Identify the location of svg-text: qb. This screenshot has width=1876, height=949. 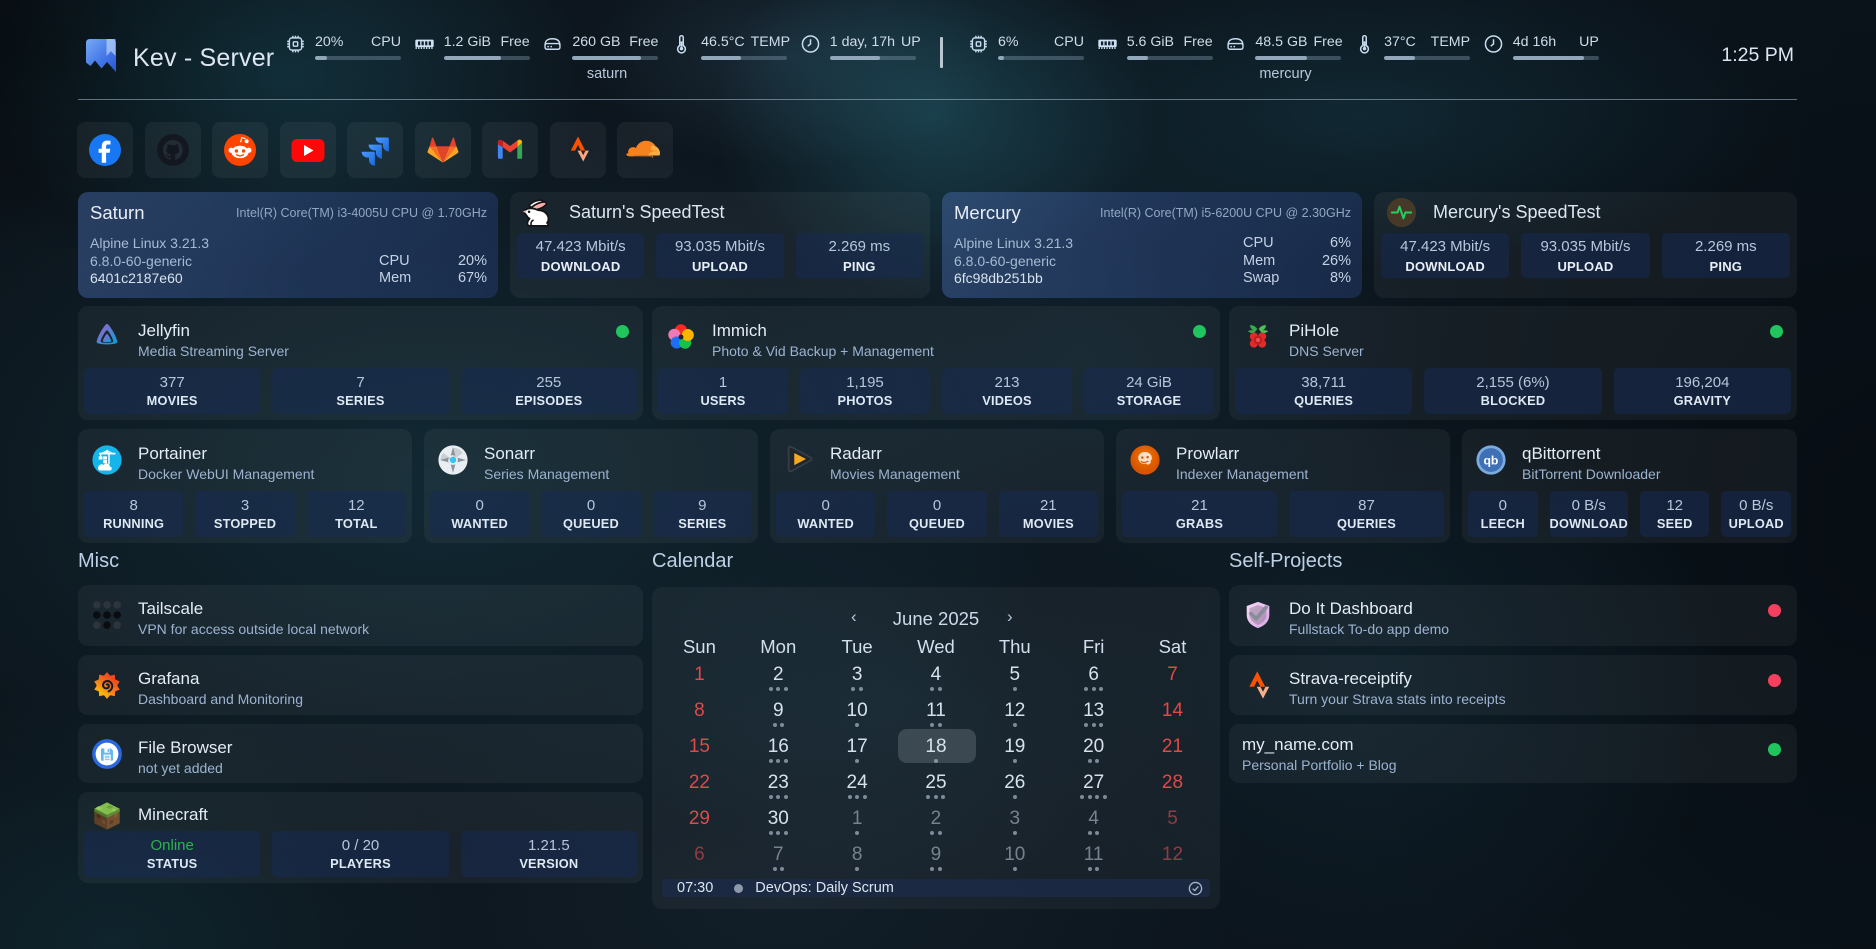
(1490, 461).